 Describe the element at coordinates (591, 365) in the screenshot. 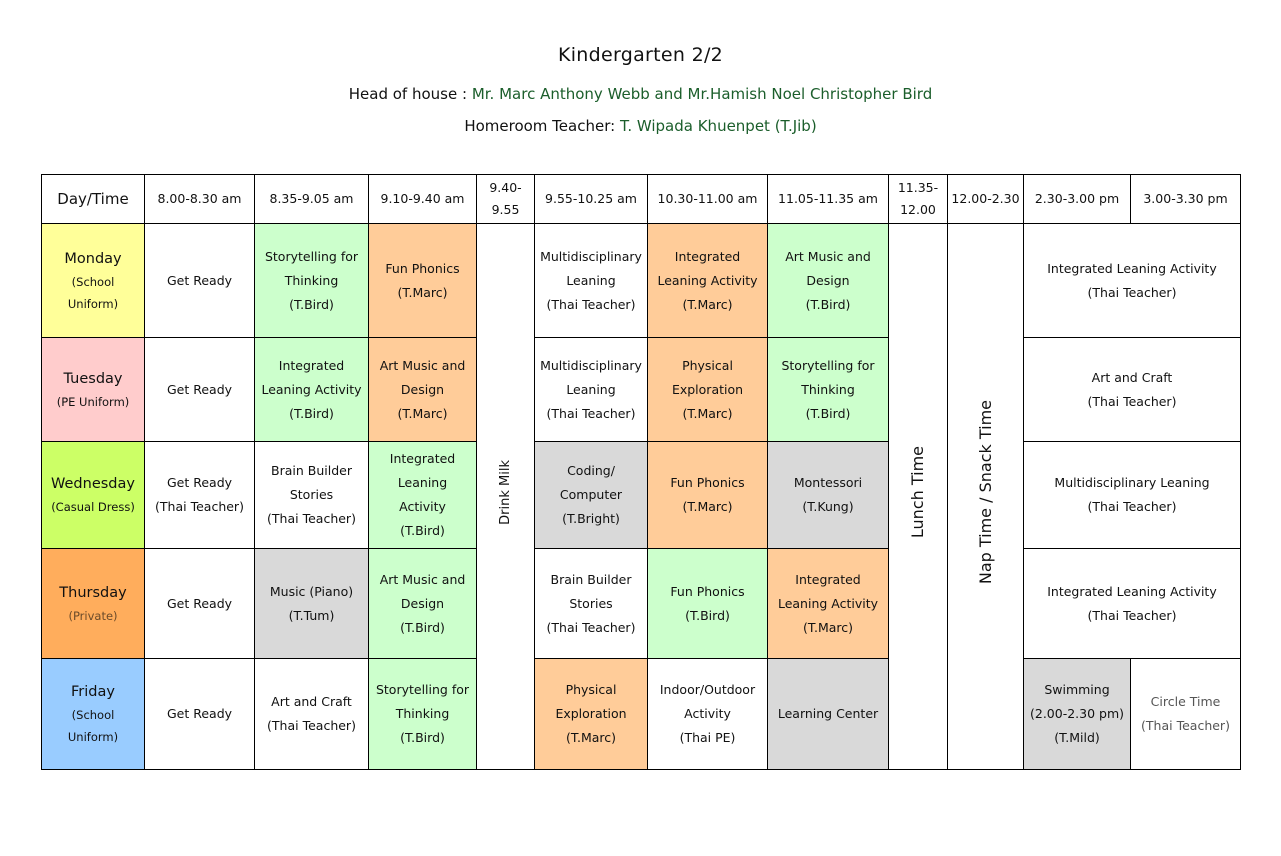

I see `lesson-line: Multidisciplinary` at that location.